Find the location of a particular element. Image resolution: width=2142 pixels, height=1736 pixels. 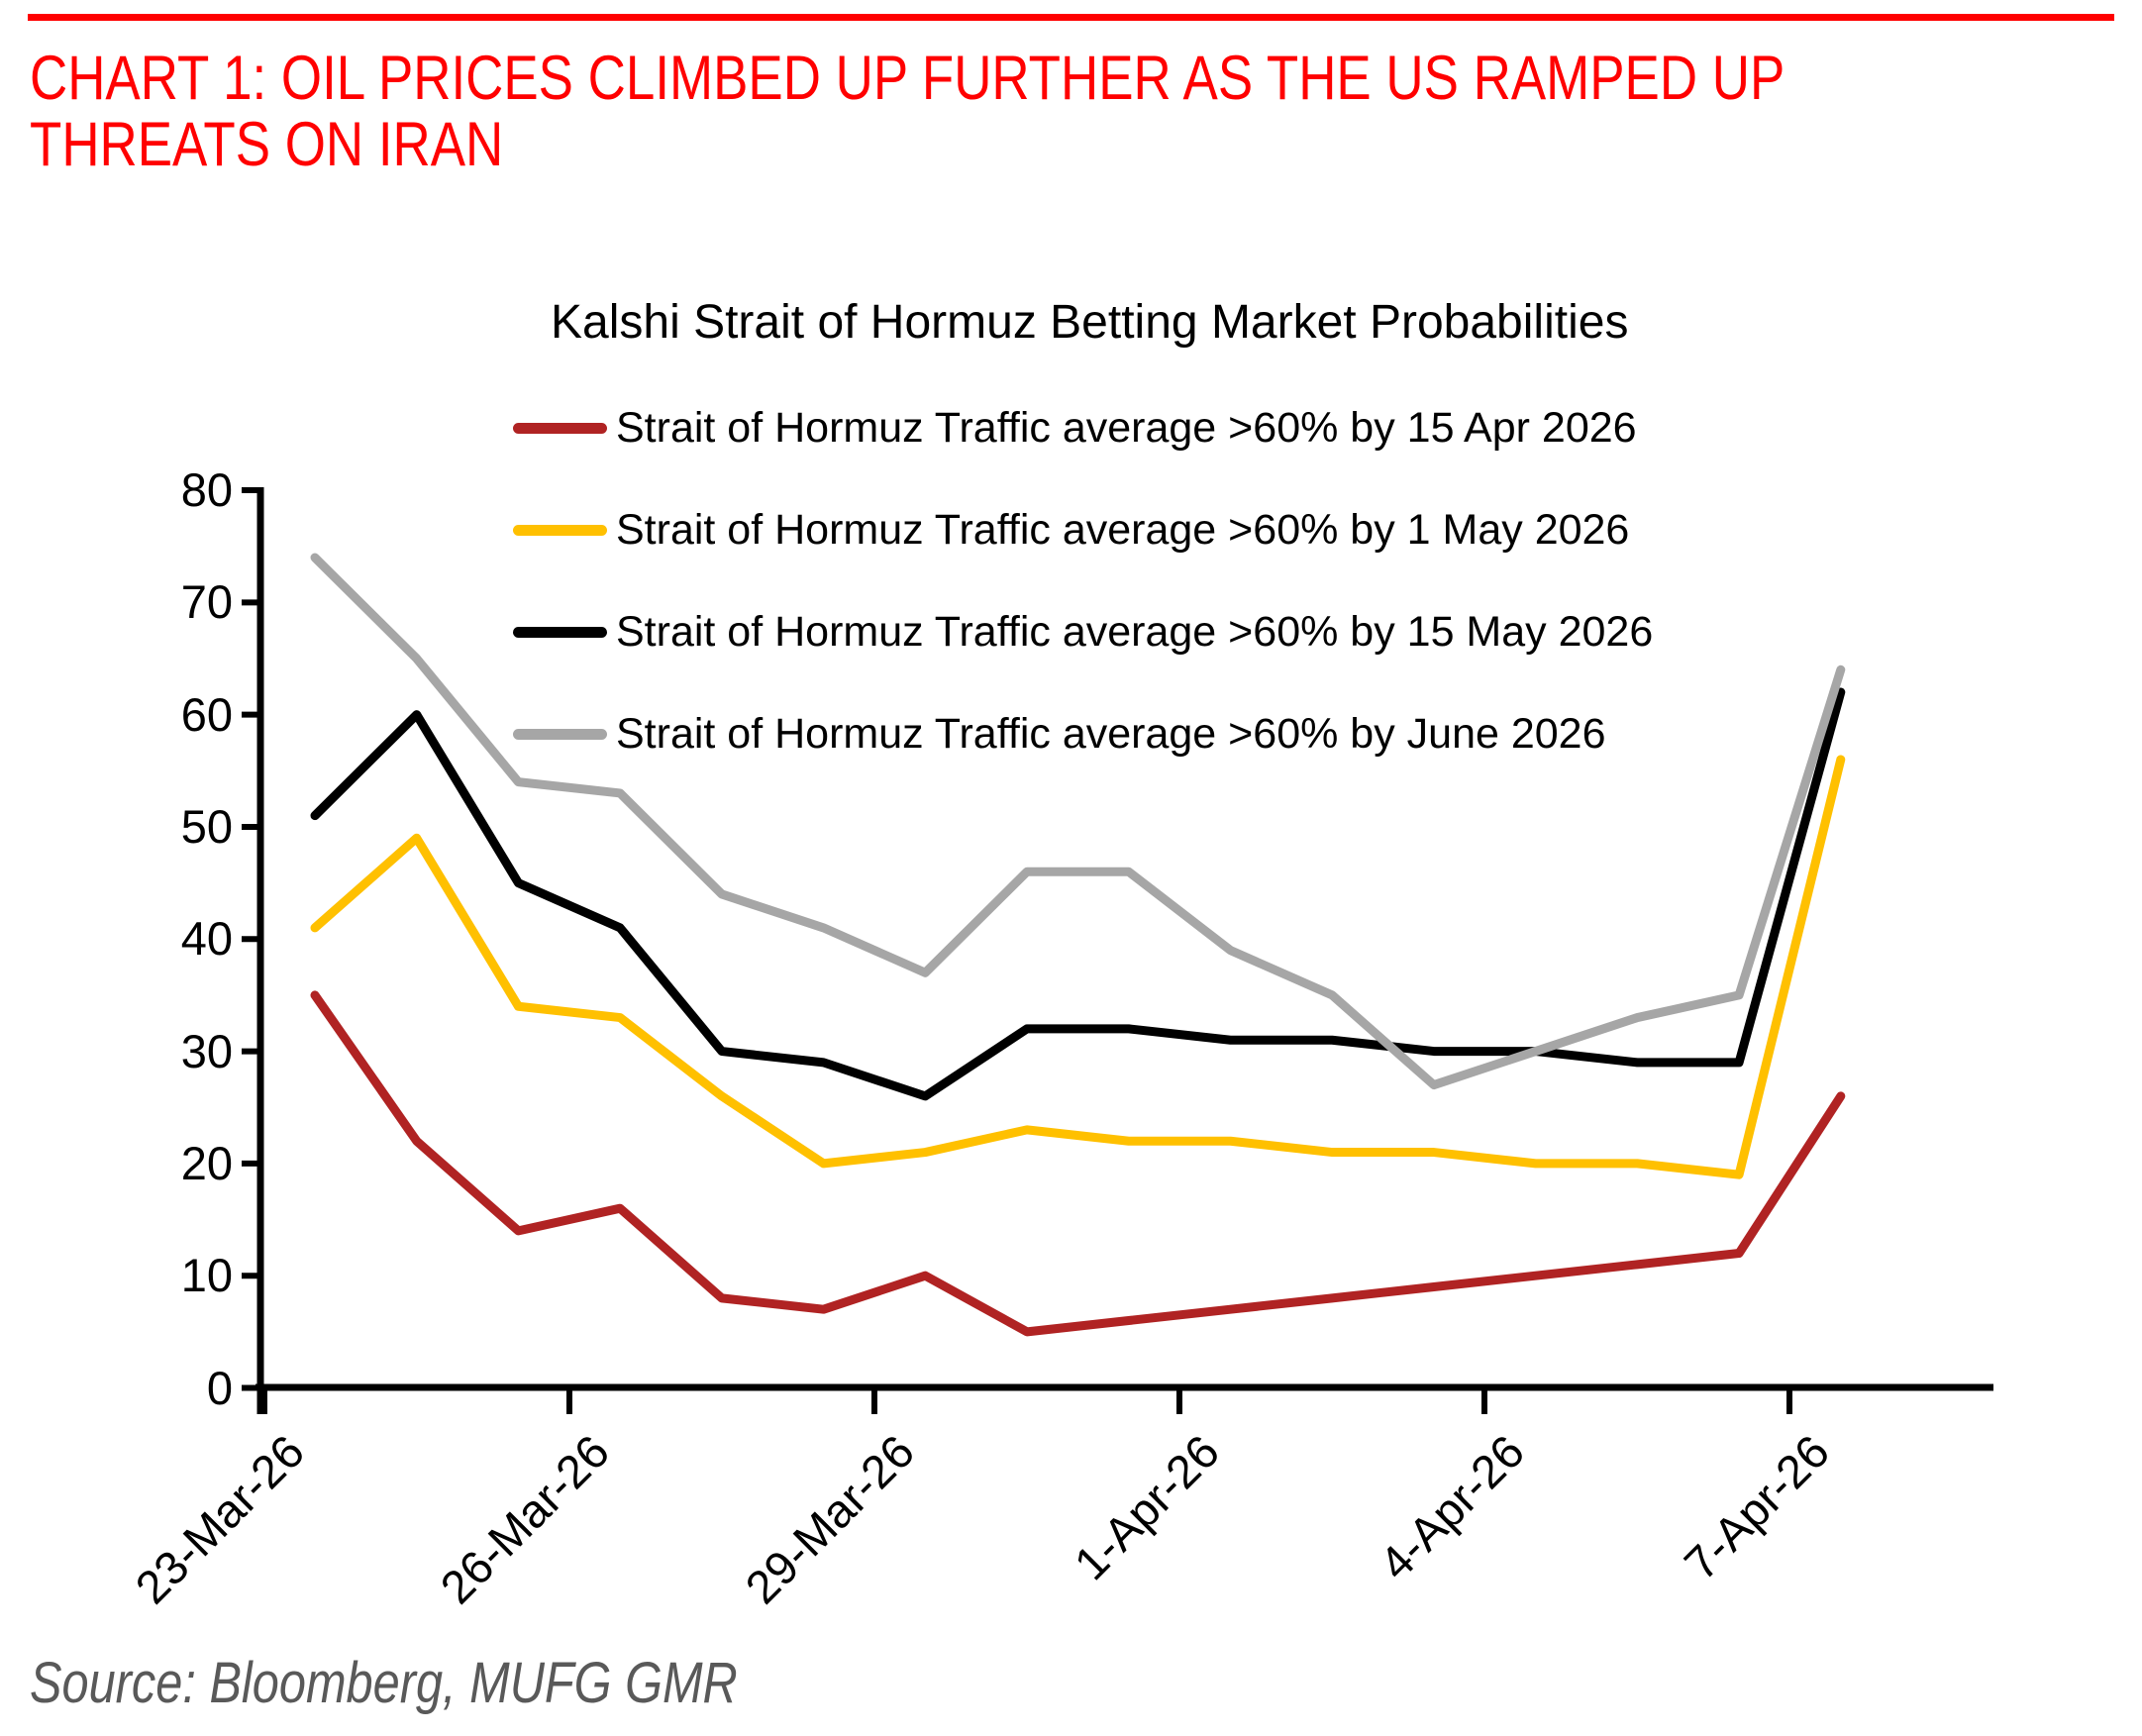

y-axis-tick-label: 40 is located at coordinates (206, 939).